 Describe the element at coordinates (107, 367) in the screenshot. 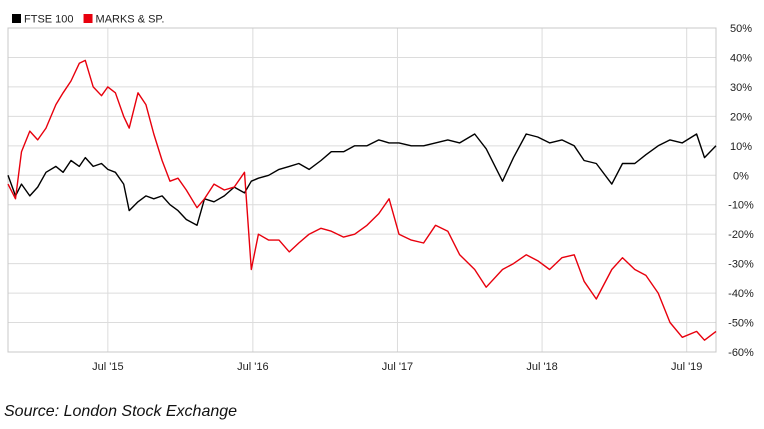

I see `x-tick-label: Jul '15` at that location.